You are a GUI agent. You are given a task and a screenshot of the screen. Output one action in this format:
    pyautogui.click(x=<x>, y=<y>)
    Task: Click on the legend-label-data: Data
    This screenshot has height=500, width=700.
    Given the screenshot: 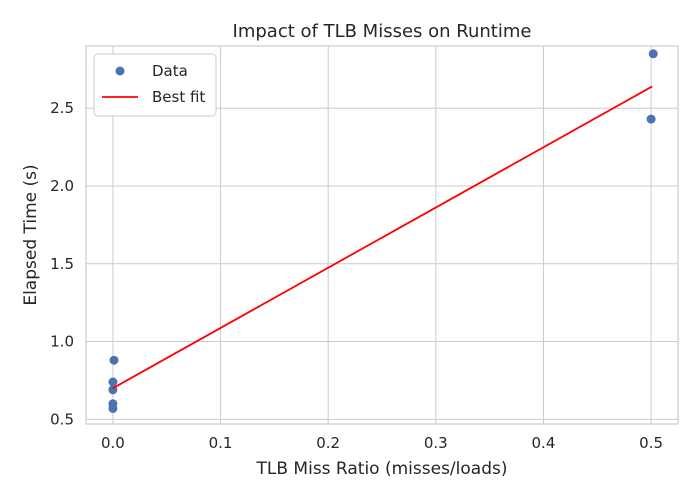 What is the action you would take?
    pyautogui.click(x=170, y=71)
    